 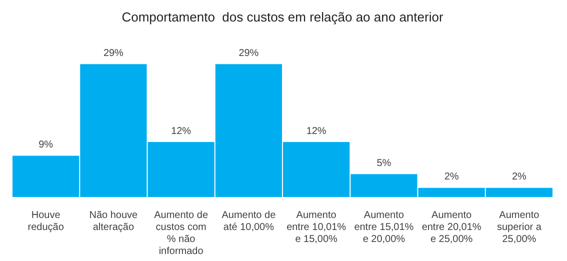 I want to click on x-tick-label: Aumento de custos com % não informado, so click(x=181, y=233).